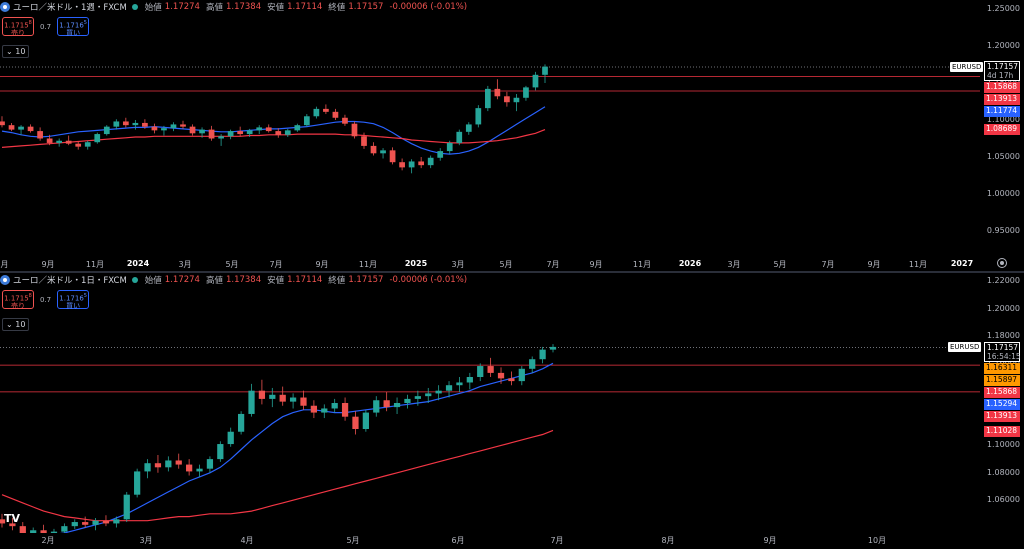  Describe the element at coordinates (1003, 347) in the screenshot. I see `price-label-value: 1.17157` at that location.